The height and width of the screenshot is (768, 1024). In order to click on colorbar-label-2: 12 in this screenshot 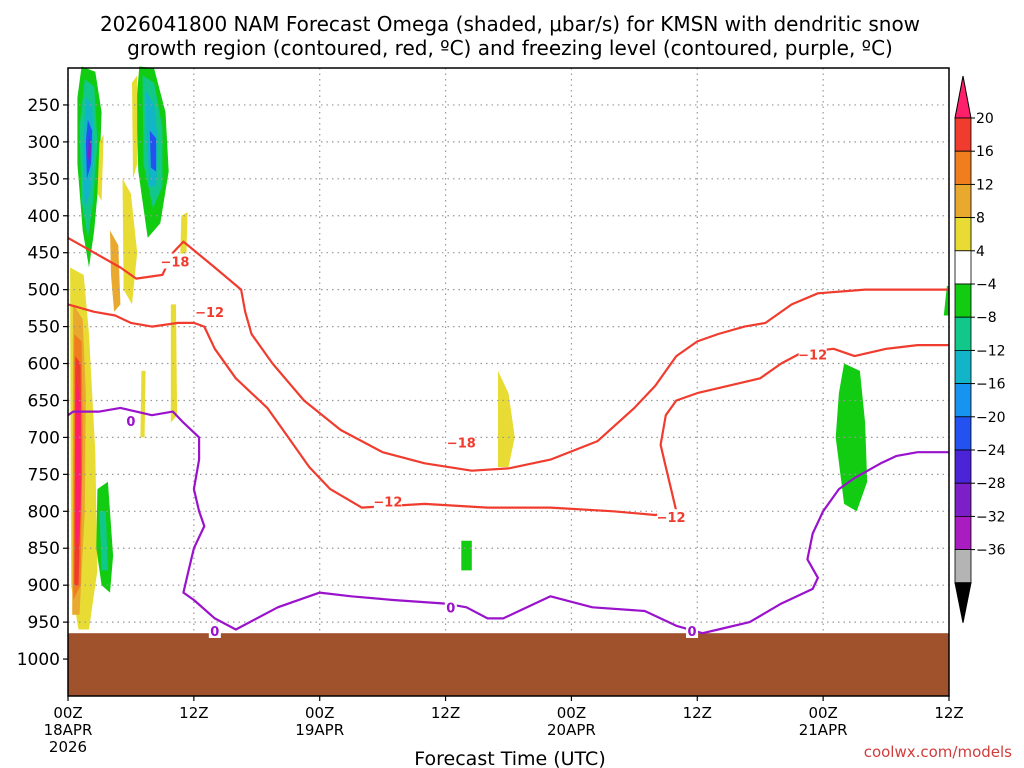, I will do `click(985, 185)`.